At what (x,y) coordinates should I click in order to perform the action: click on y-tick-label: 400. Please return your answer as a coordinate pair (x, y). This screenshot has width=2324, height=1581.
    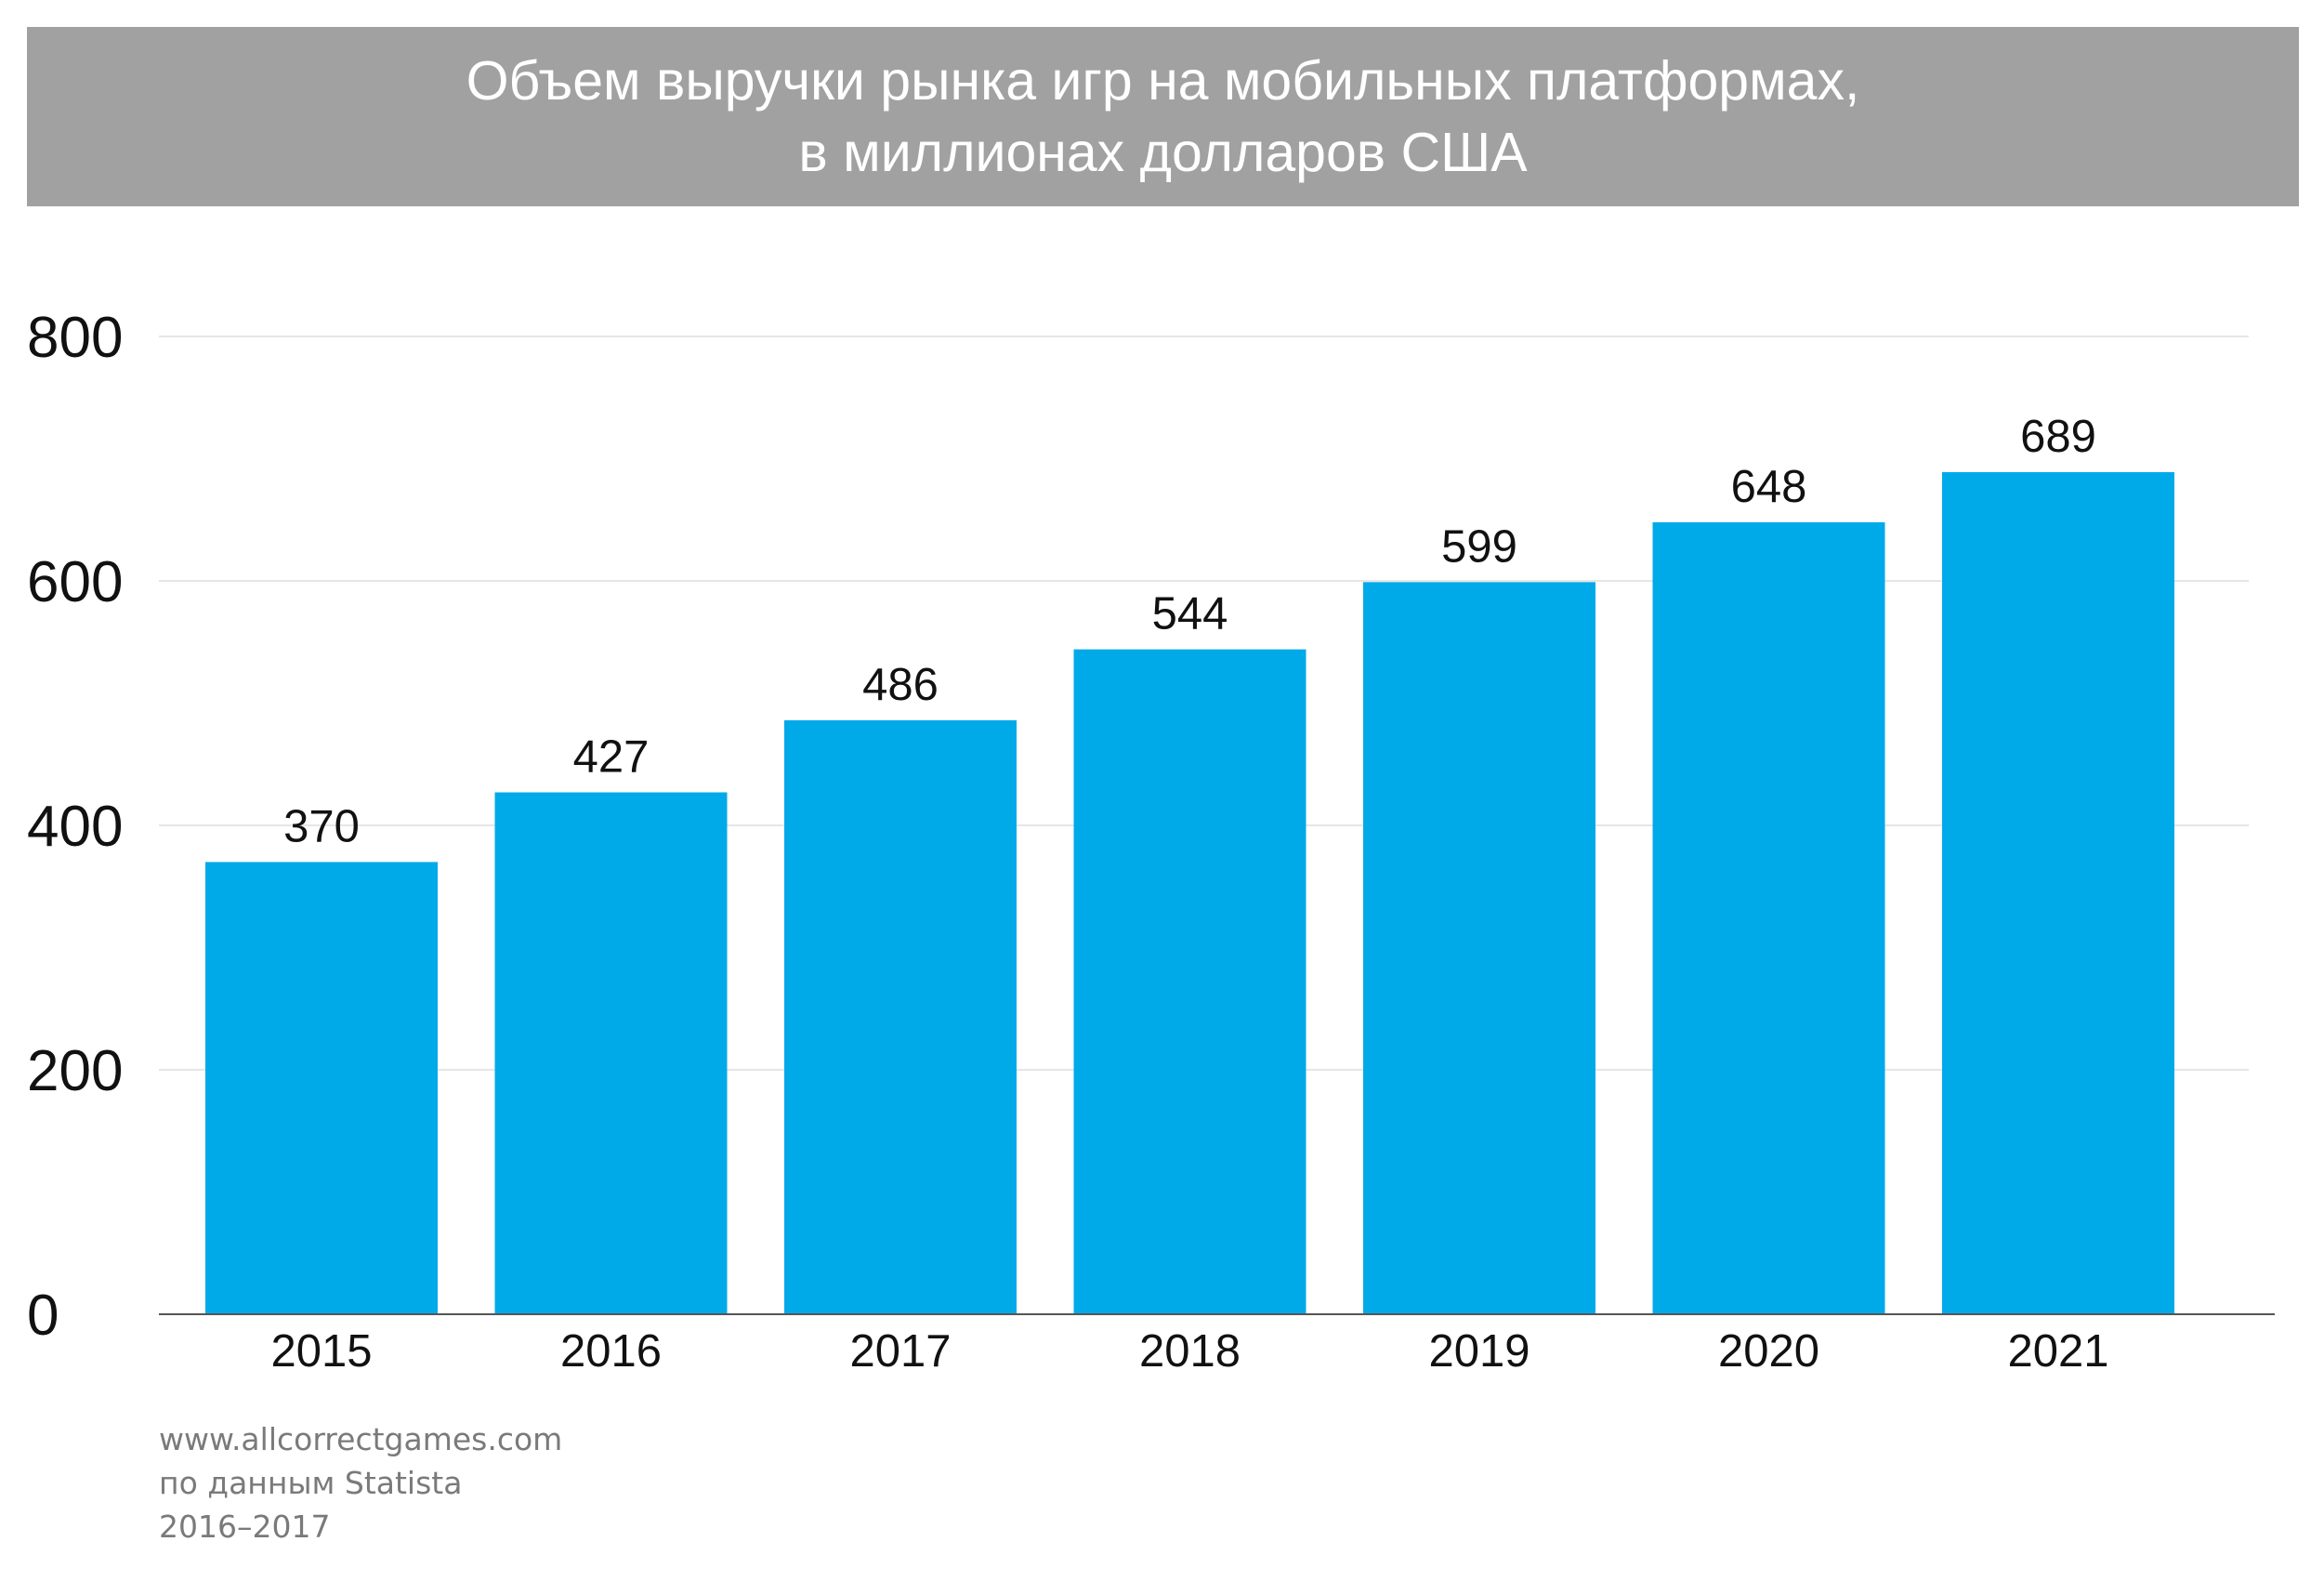
    Looking at the image, I should click on (75, 827).